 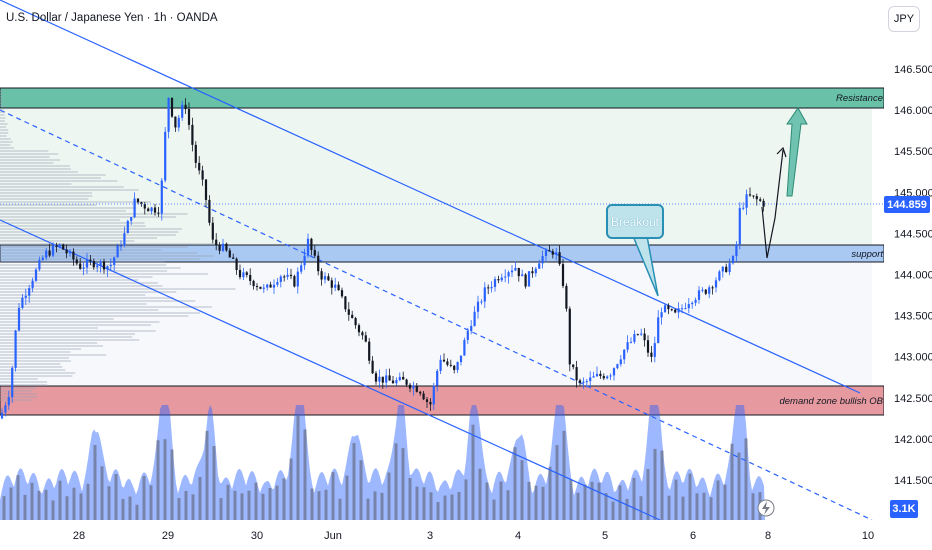 What do you see at coordinates (442, 400) in the screenshot?
I see `demand-zone` at bounding box center [442, 400].